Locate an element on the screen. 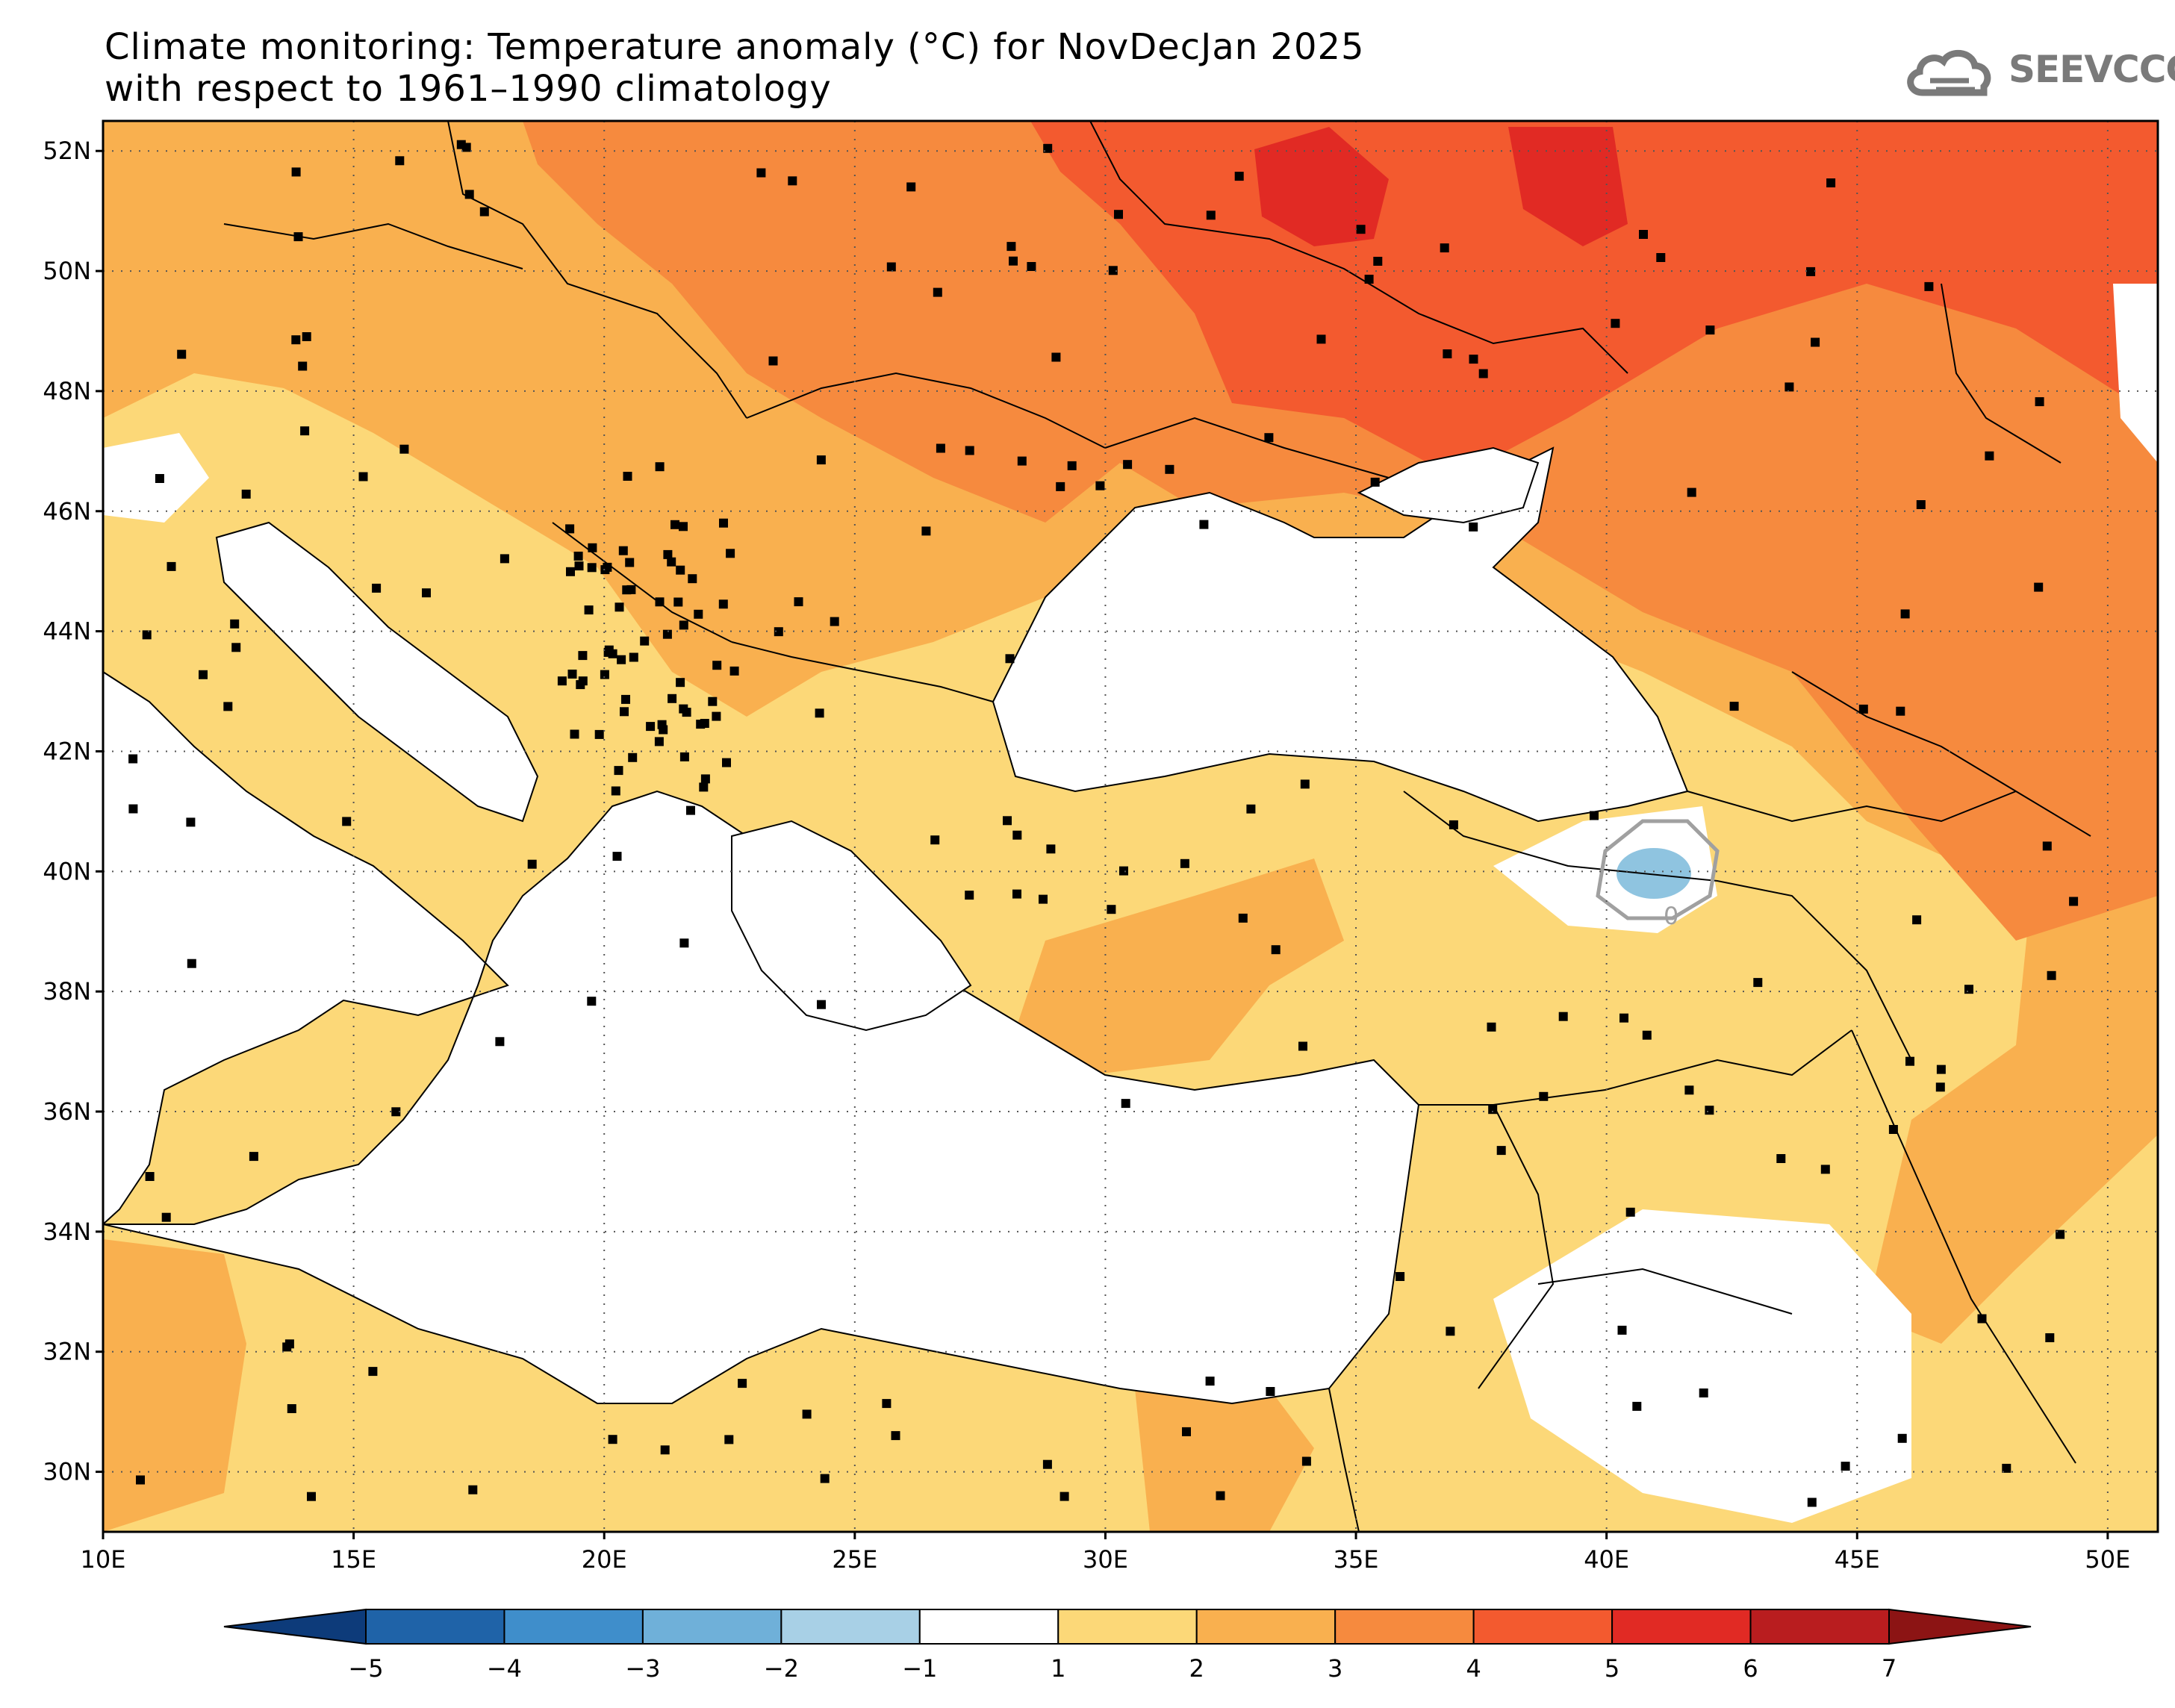  legend-label: 3 is located at coordinates (1335, 1668).